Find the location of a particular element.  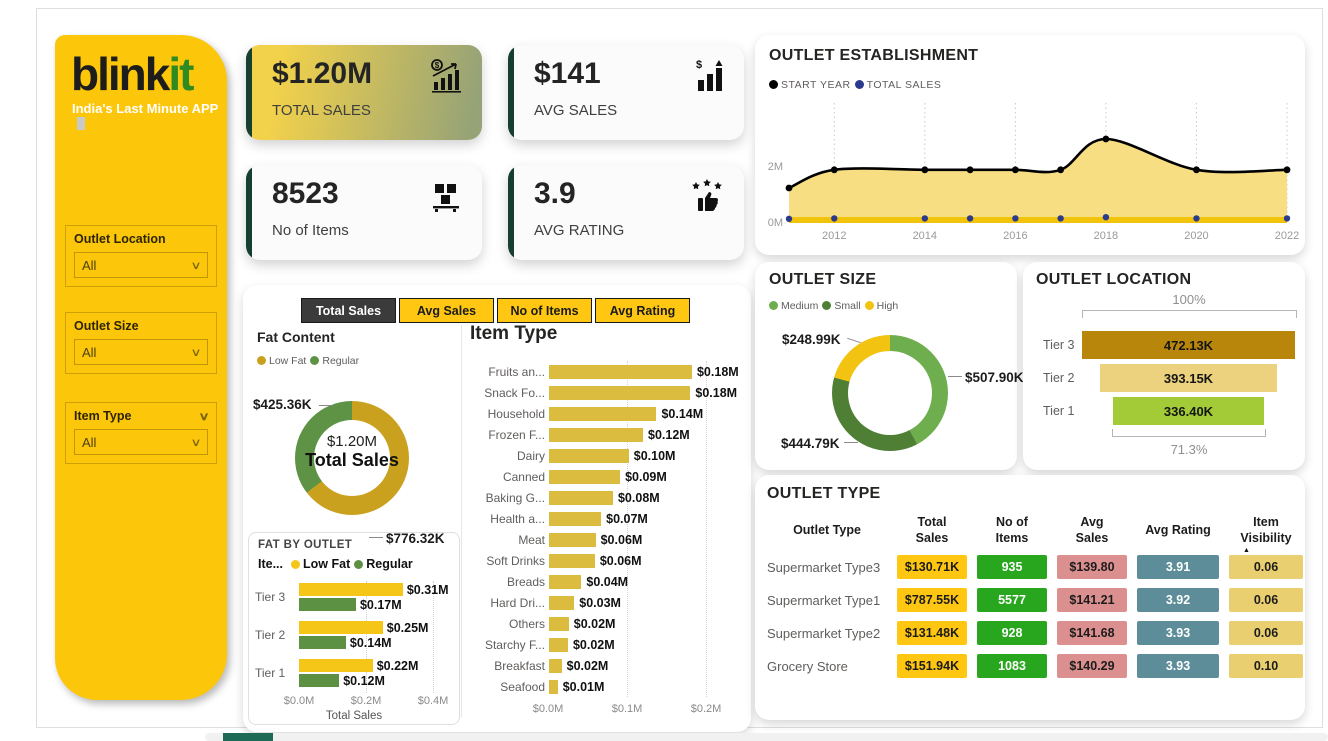

horizontal-scrollbar is located at coordinates (766, 737).